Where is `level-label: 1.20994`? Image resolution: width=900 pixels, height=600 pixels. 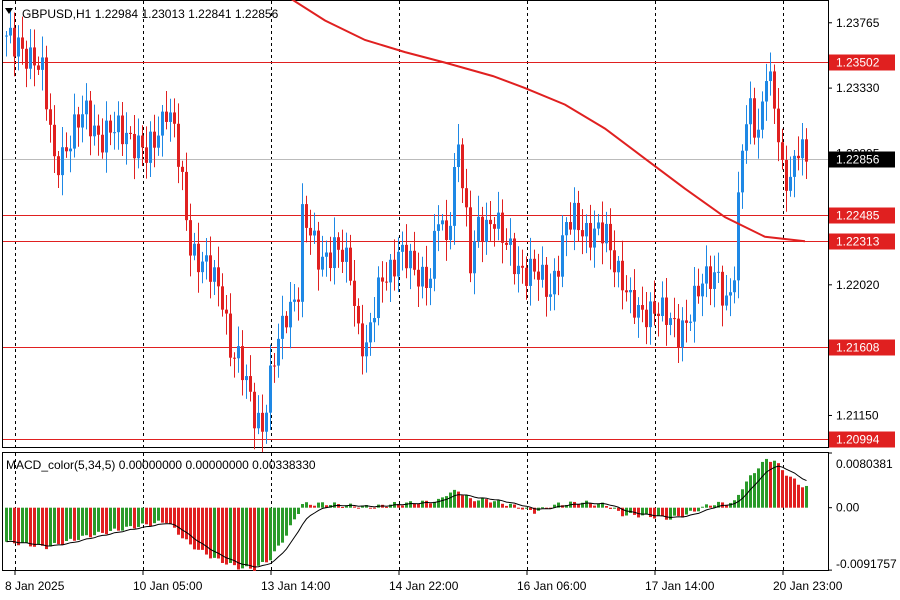 level-label: 1.20994 is located at coordinates (858, 440).